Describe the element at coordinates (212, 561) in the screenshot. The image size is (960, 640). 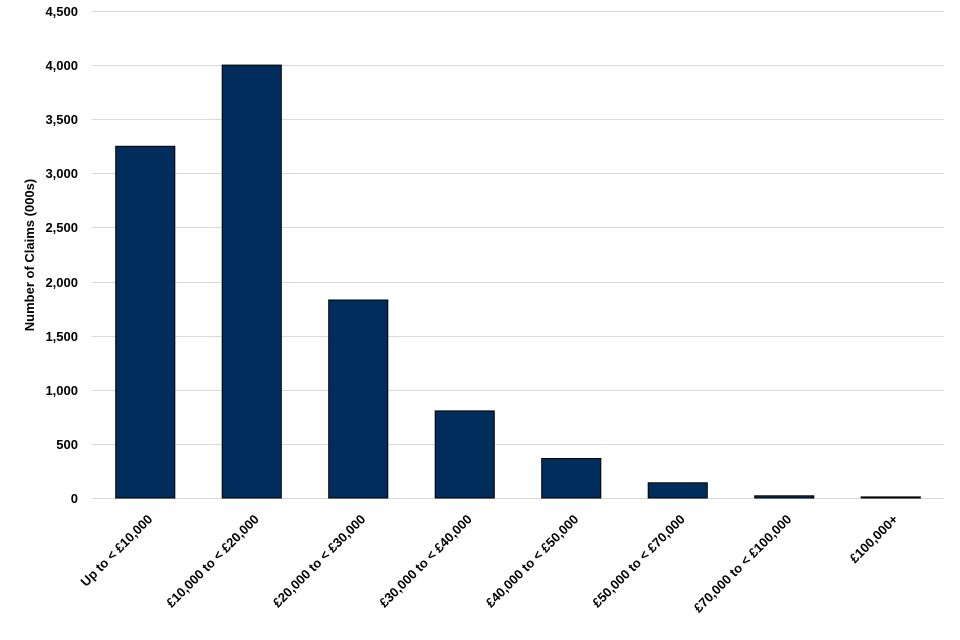
I see `x-tick-label: £10,000 to < £20,000` at that location.